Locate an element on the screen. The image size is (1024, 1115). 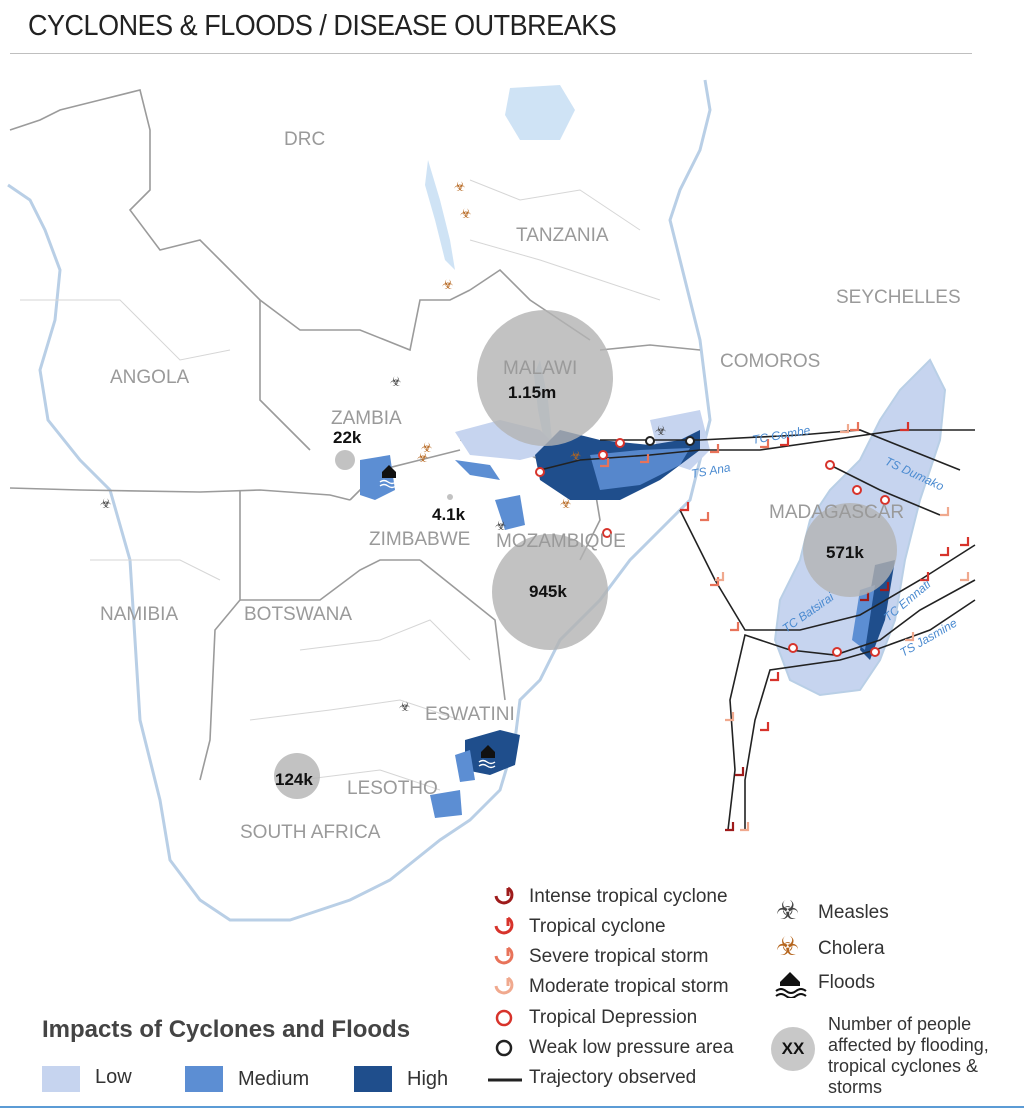
impacts-legend-title: Impacts of Cyclones and Floods is located at coordinates (226, 1029).